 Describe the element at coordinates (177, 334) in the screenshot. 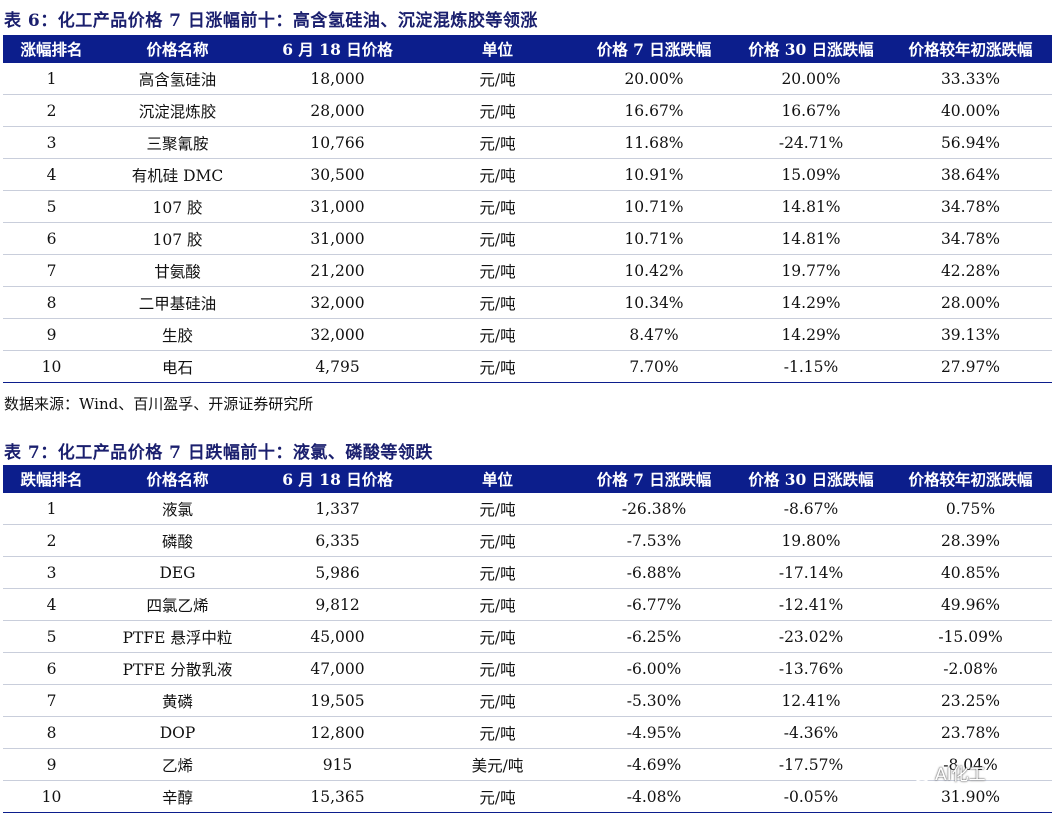

I see `table-cell: 生胶` at that location.